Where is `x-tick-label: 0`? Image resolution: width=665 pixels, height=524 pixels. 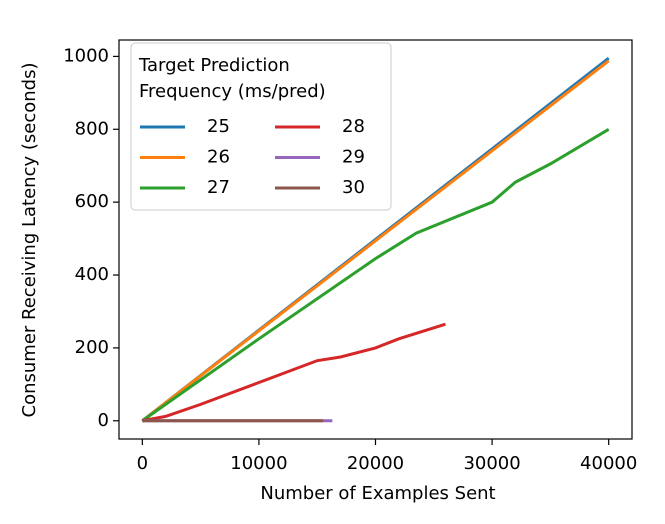 x-tick-label: 0 is located at coordinates (142, 463).